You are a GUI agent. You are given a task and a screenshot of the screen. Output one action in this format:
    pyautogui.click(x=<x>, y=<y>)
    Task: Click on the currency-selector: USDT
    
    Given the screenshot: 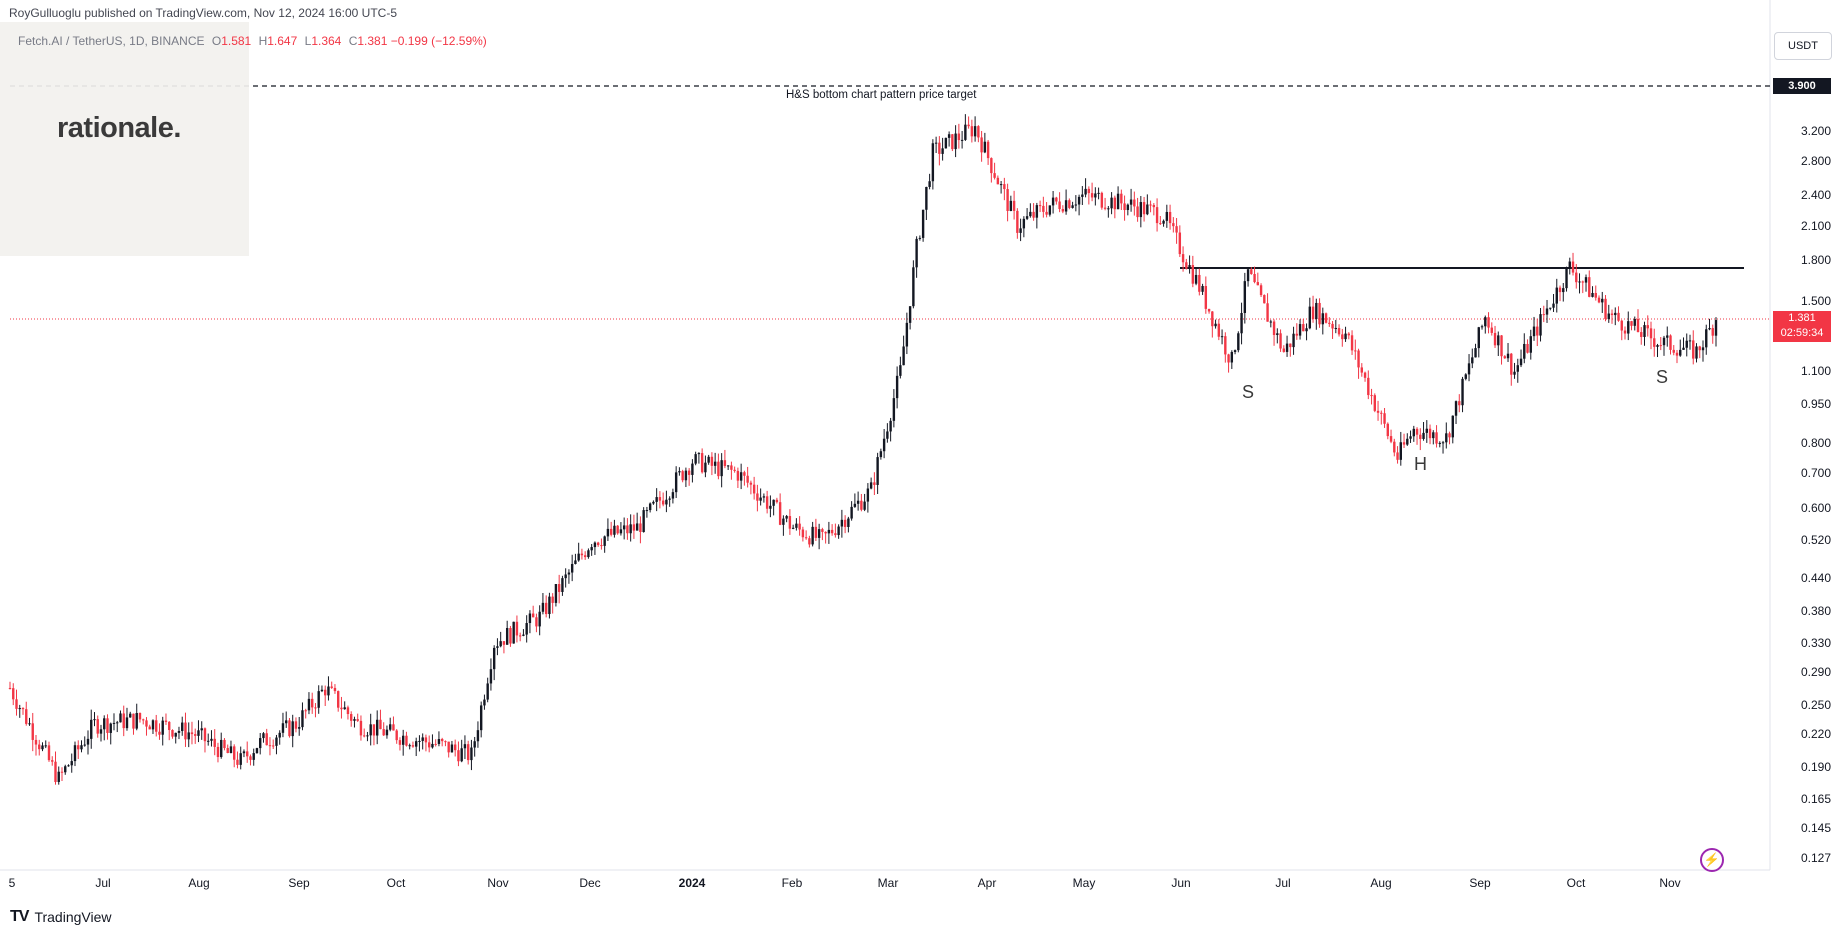 What is the action you would take?
    pyautogui.click(x=1803, y=46)
    